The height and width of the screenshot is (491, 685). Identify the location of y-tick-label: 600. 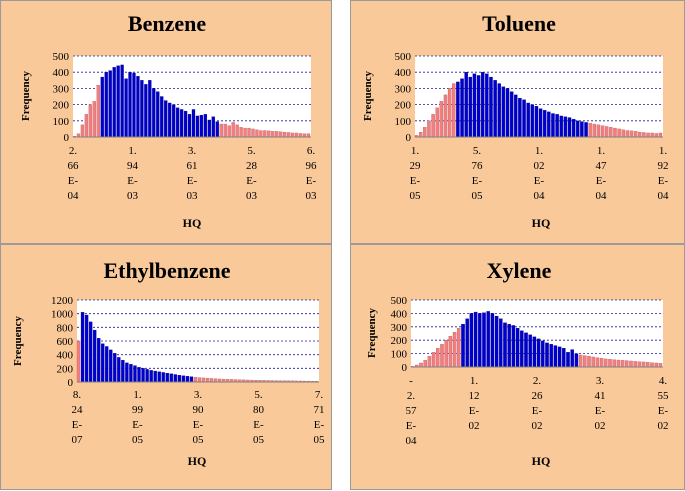
(65, 342).